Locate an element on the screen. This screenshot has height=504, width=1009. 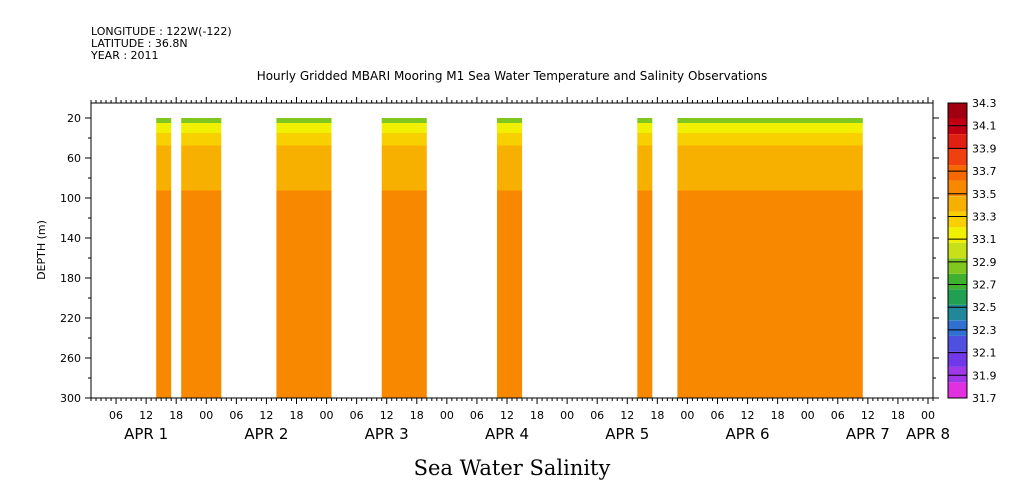
latitude-label: LATITUDE : 36.8N is located at coordinates (139, 43).